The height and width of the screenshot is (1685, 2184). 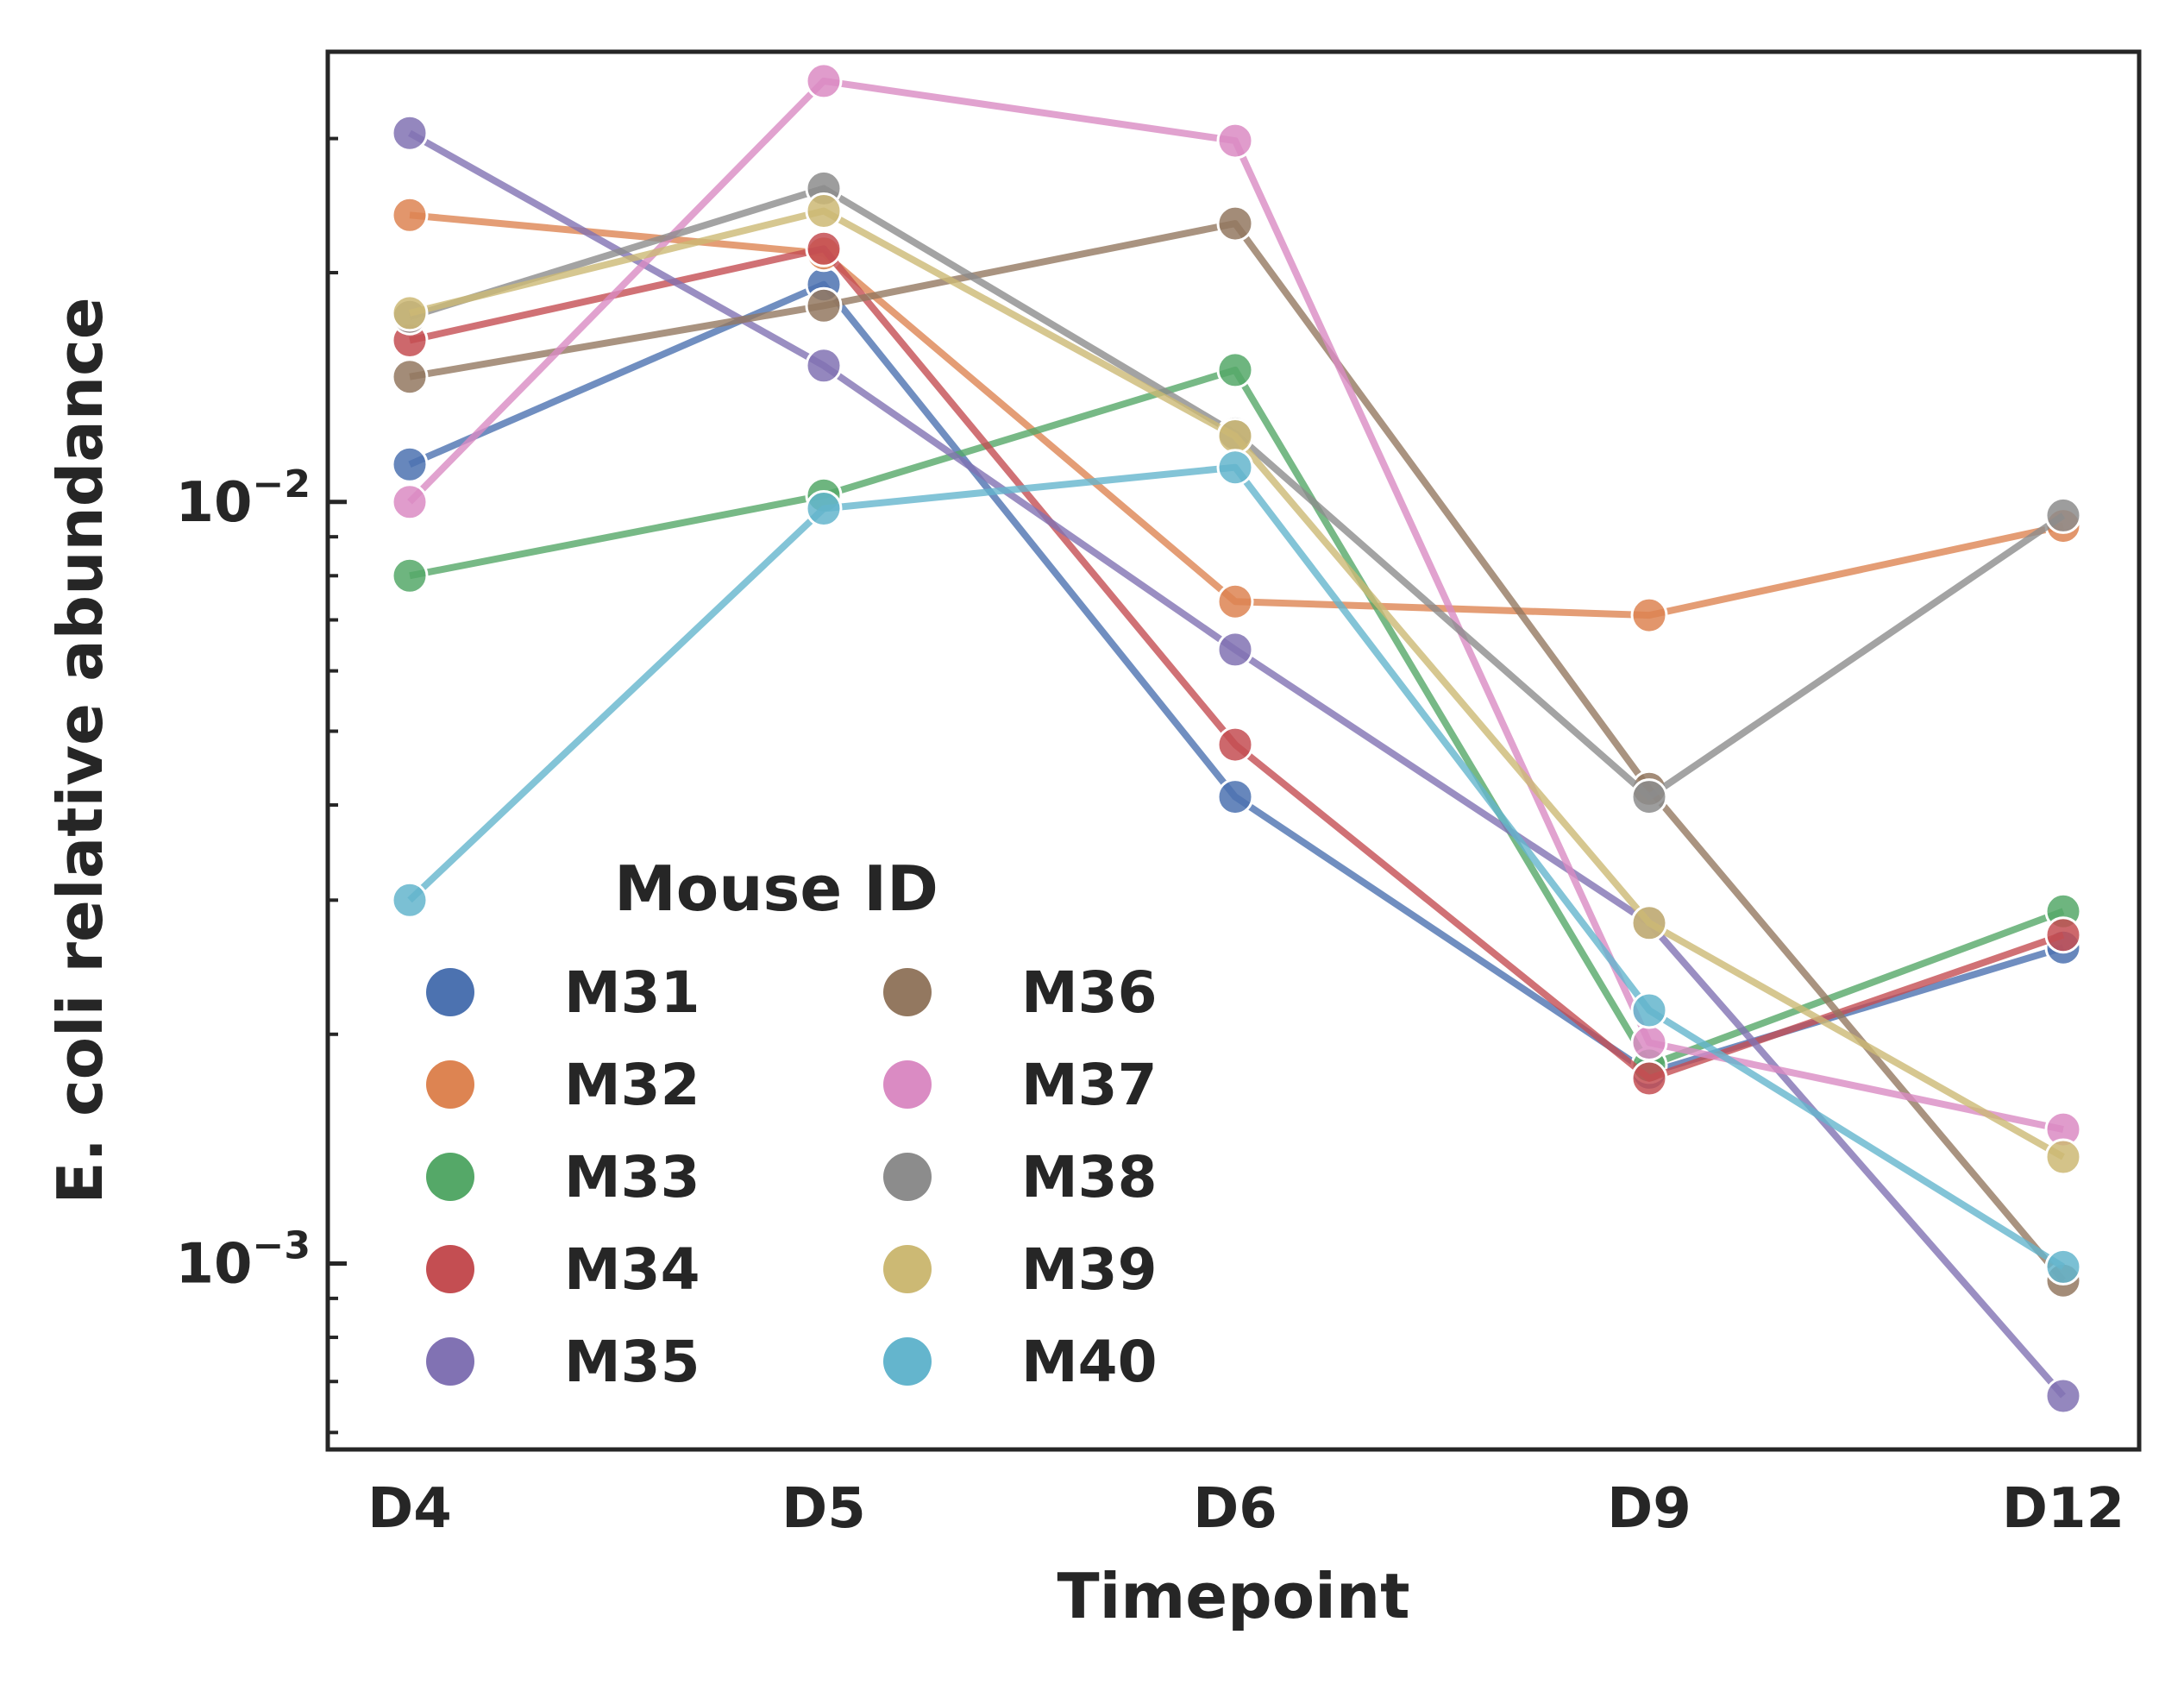 What do you see at coordinates (243, 498) in the screenshot?
I see `y-tick-label: 10⁻²` at bounding box center [243, 498].